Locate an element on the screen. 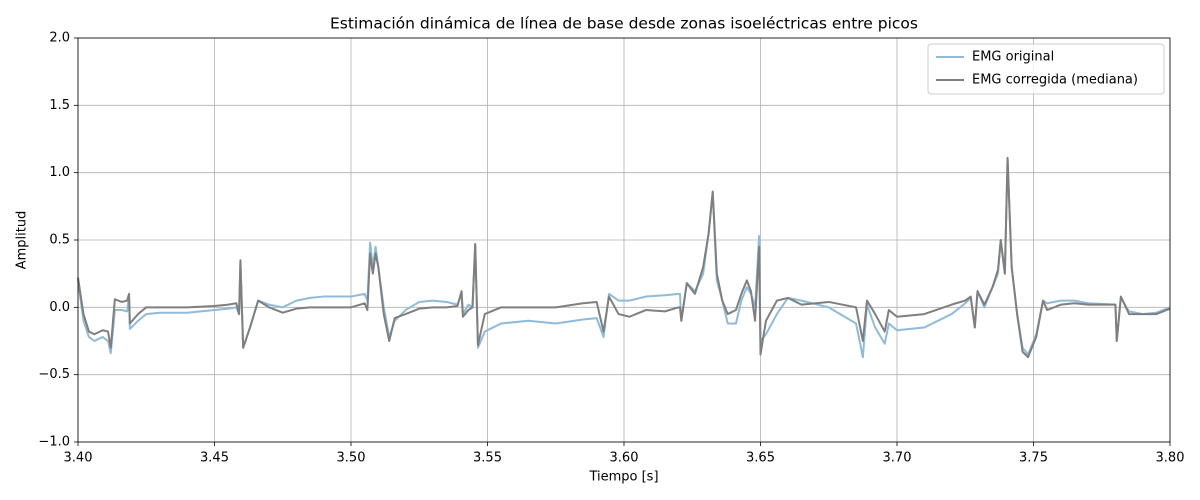  y-tick-label: 0.5 is located at coordinates (59, 240).